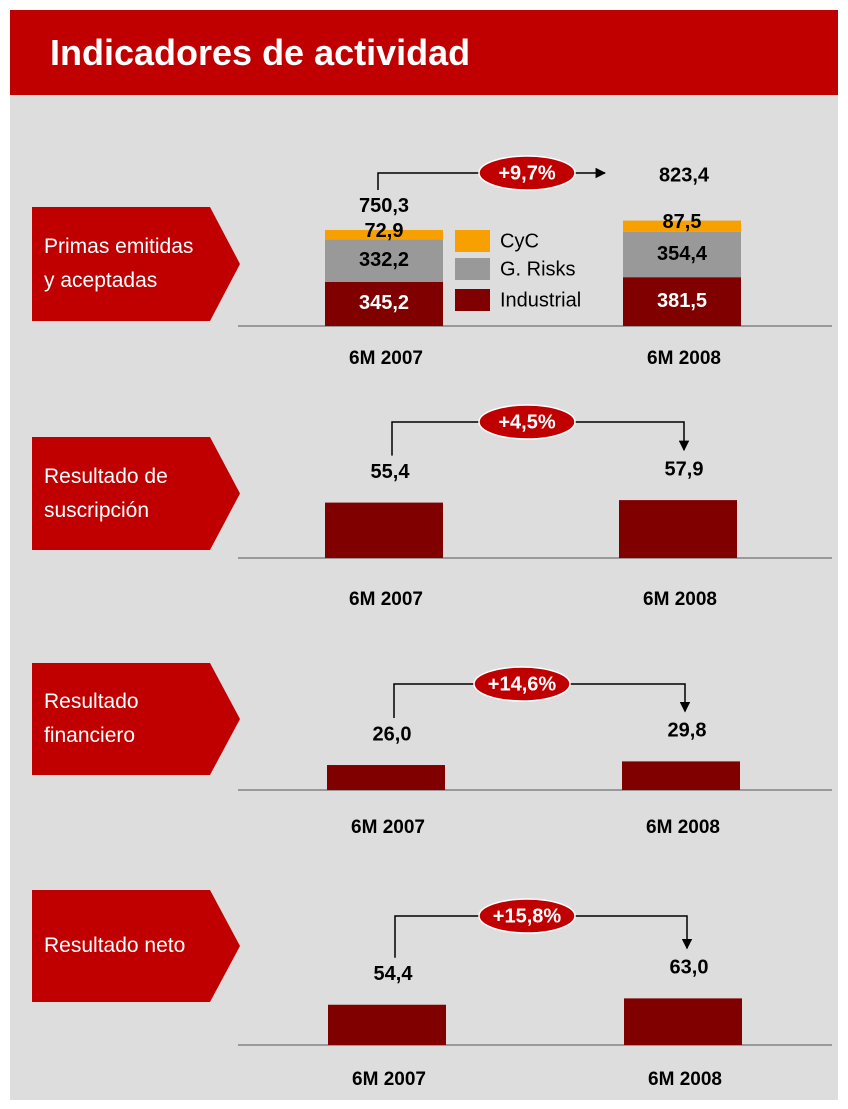 The height and width of the screenshot is (1109, 848). I want to click on value-label: 354,4, so click(682, 254).